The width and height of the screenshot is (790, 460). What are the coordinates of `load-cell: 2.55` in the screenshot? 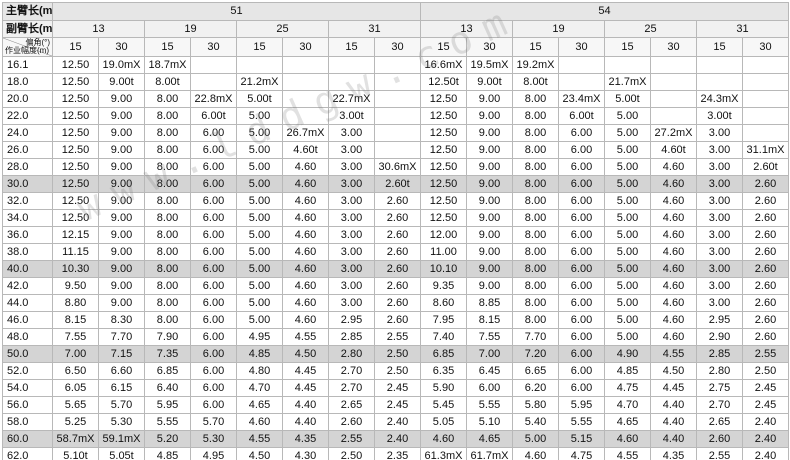 It's located at (397, 337).